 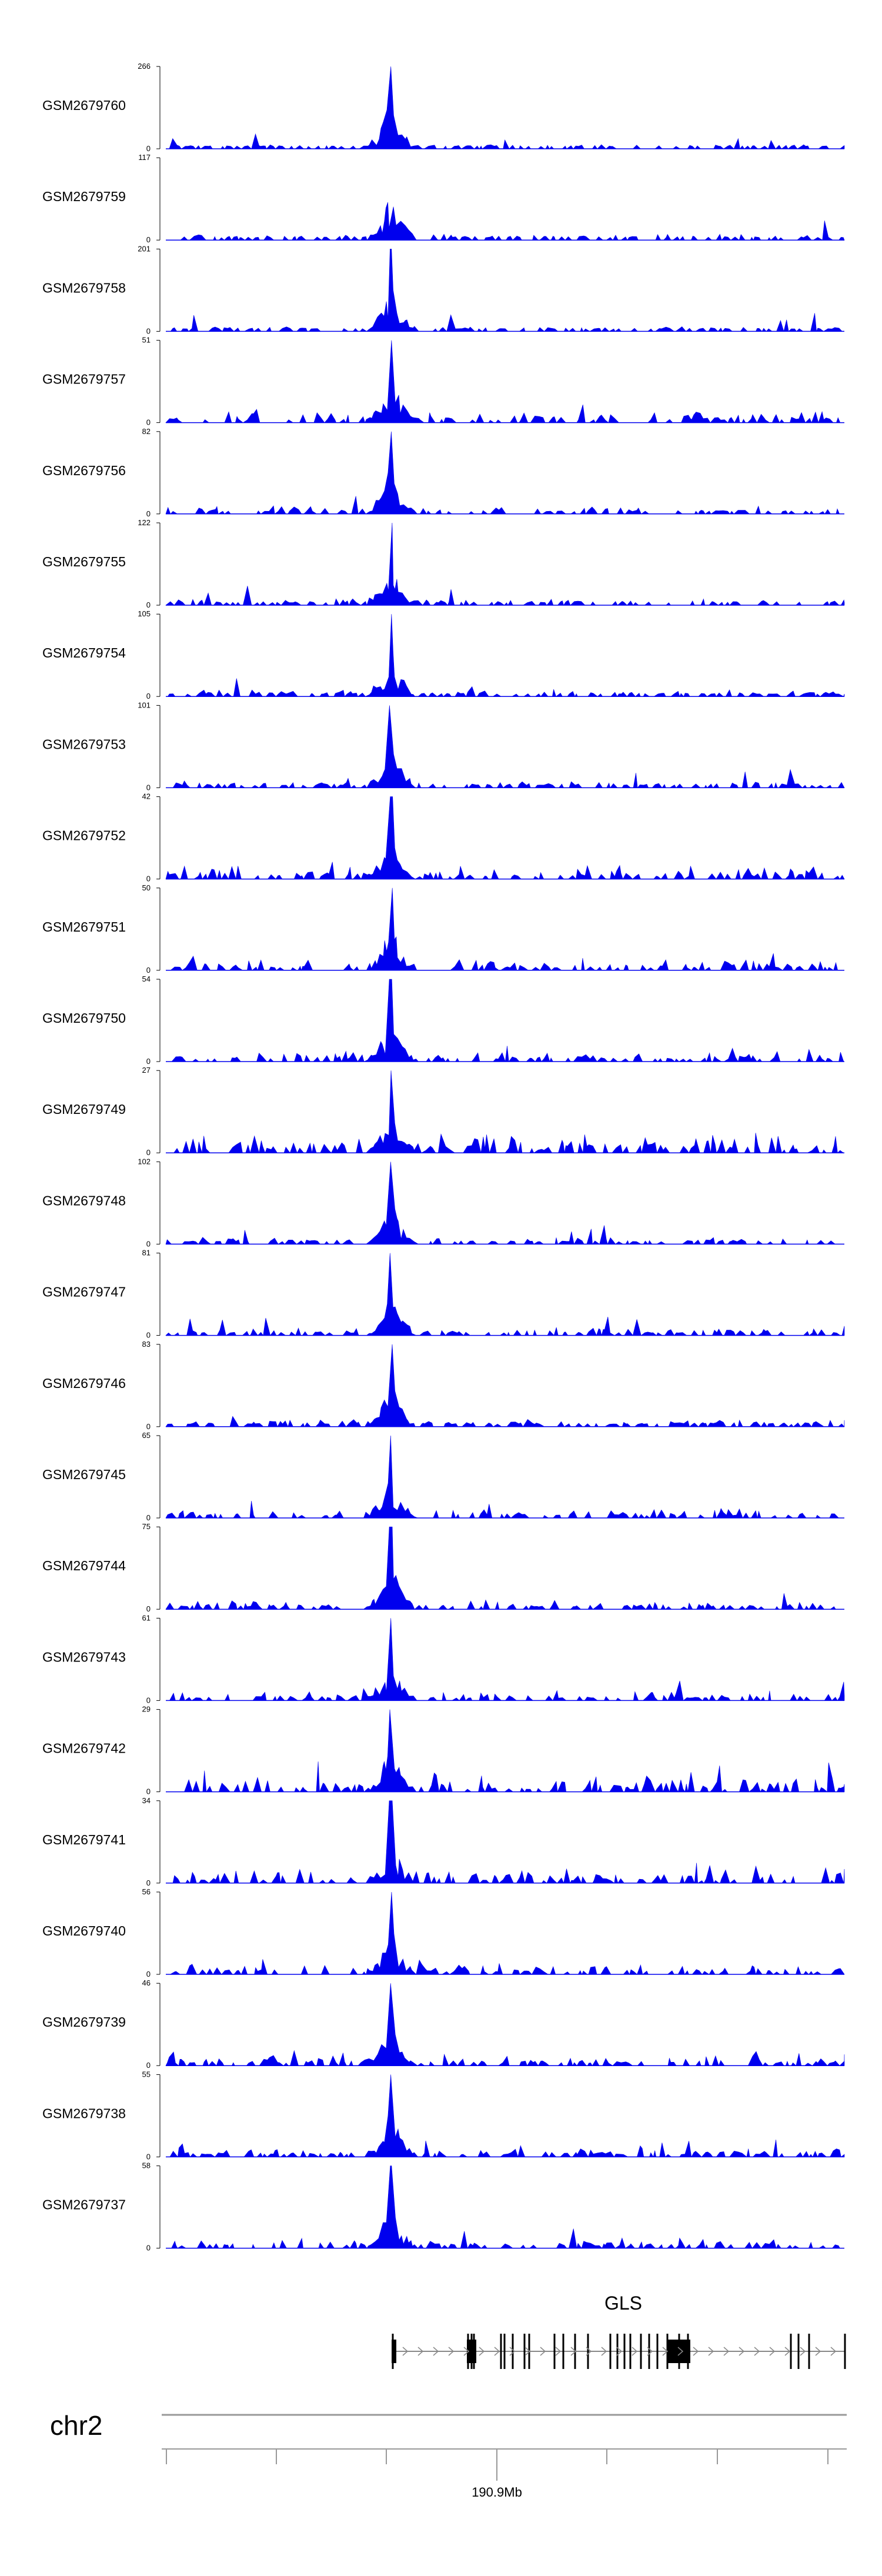 What do you see at coordinates (443, 2115) in the screenshot?
I see `track-GSM2679738: GSM2679738 55 0` at bounding box center [443, 2115].